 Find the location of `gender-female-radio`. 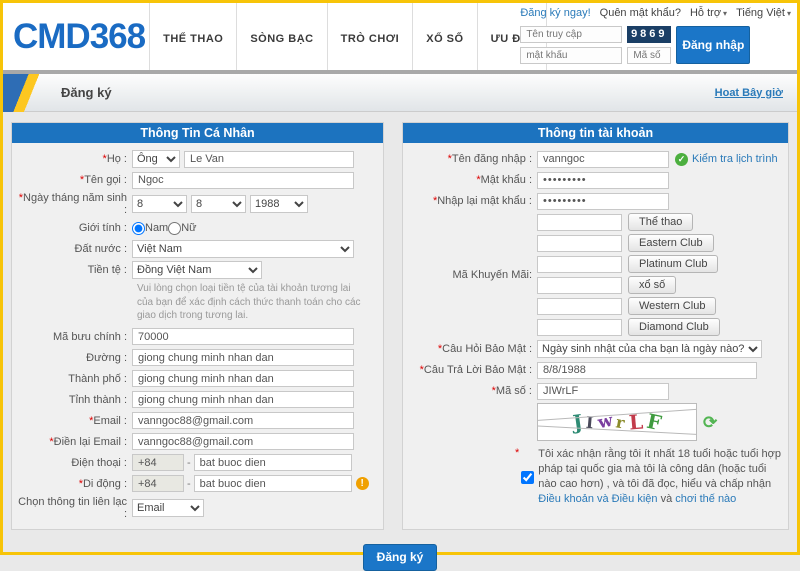

gender-female-radio is located at coordinates (175, 228).